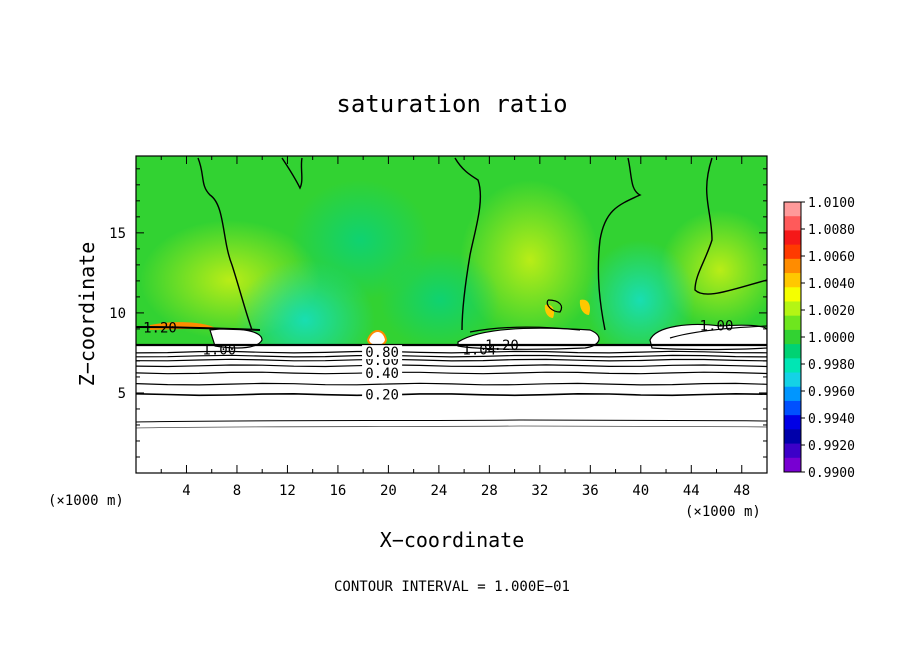 This screenshot has height=654, width=904. What do you see at coordinates (122, 394) in the screenshot?
I see `y-tick-label: 5` at bounding box center [122, 394].